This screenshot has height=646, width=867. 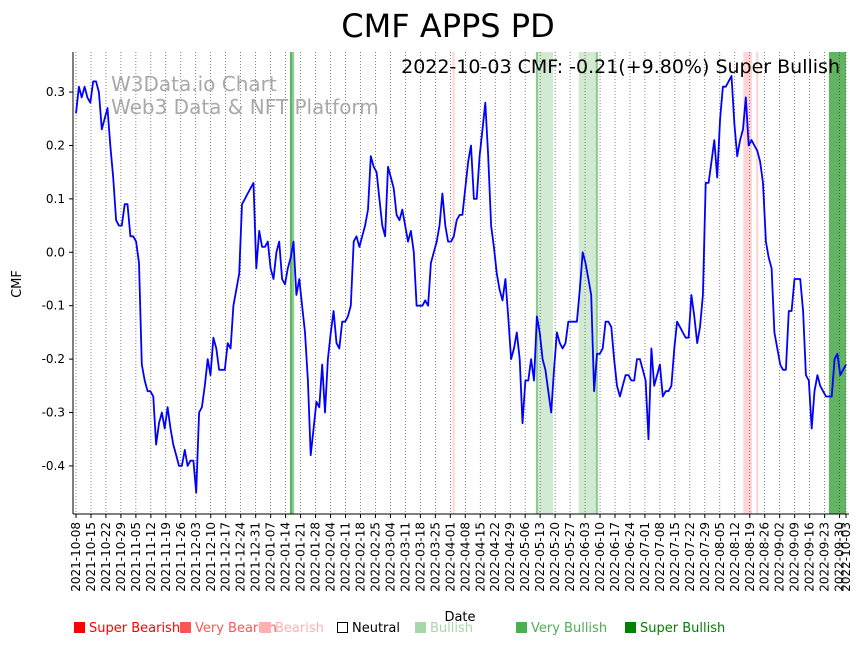 What do you see at coordinates (151, 557) in the screenshot?
I see `x-tick-label: 2021-11-12` at bounding box center [151, 557].